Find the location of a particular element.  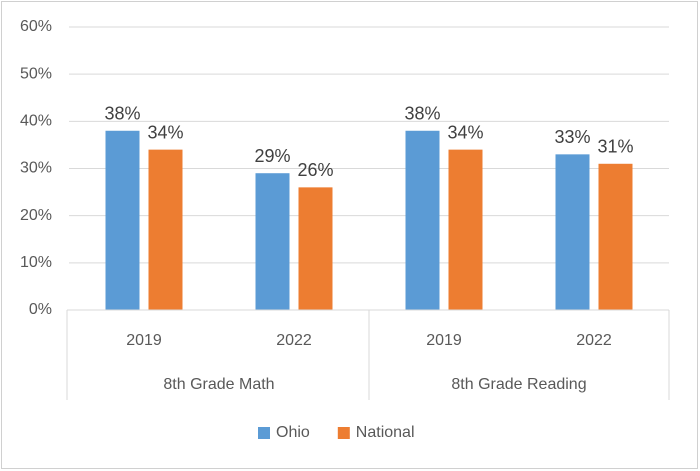

y-tick-label: 30% is located at coordinates (36, 168).